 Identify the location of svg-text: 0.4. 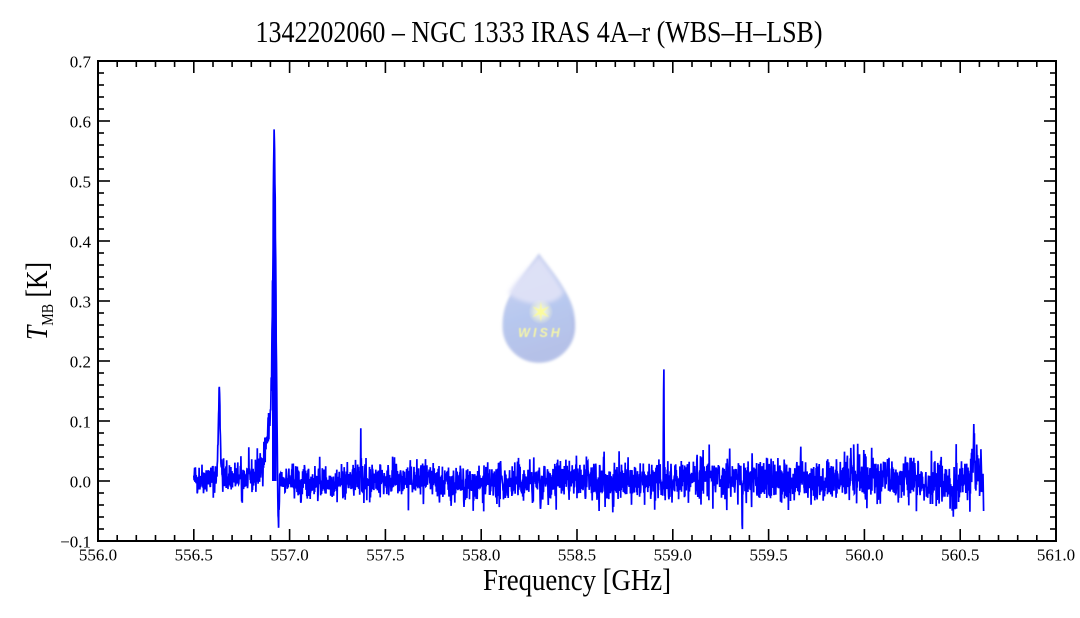
(81, 242).